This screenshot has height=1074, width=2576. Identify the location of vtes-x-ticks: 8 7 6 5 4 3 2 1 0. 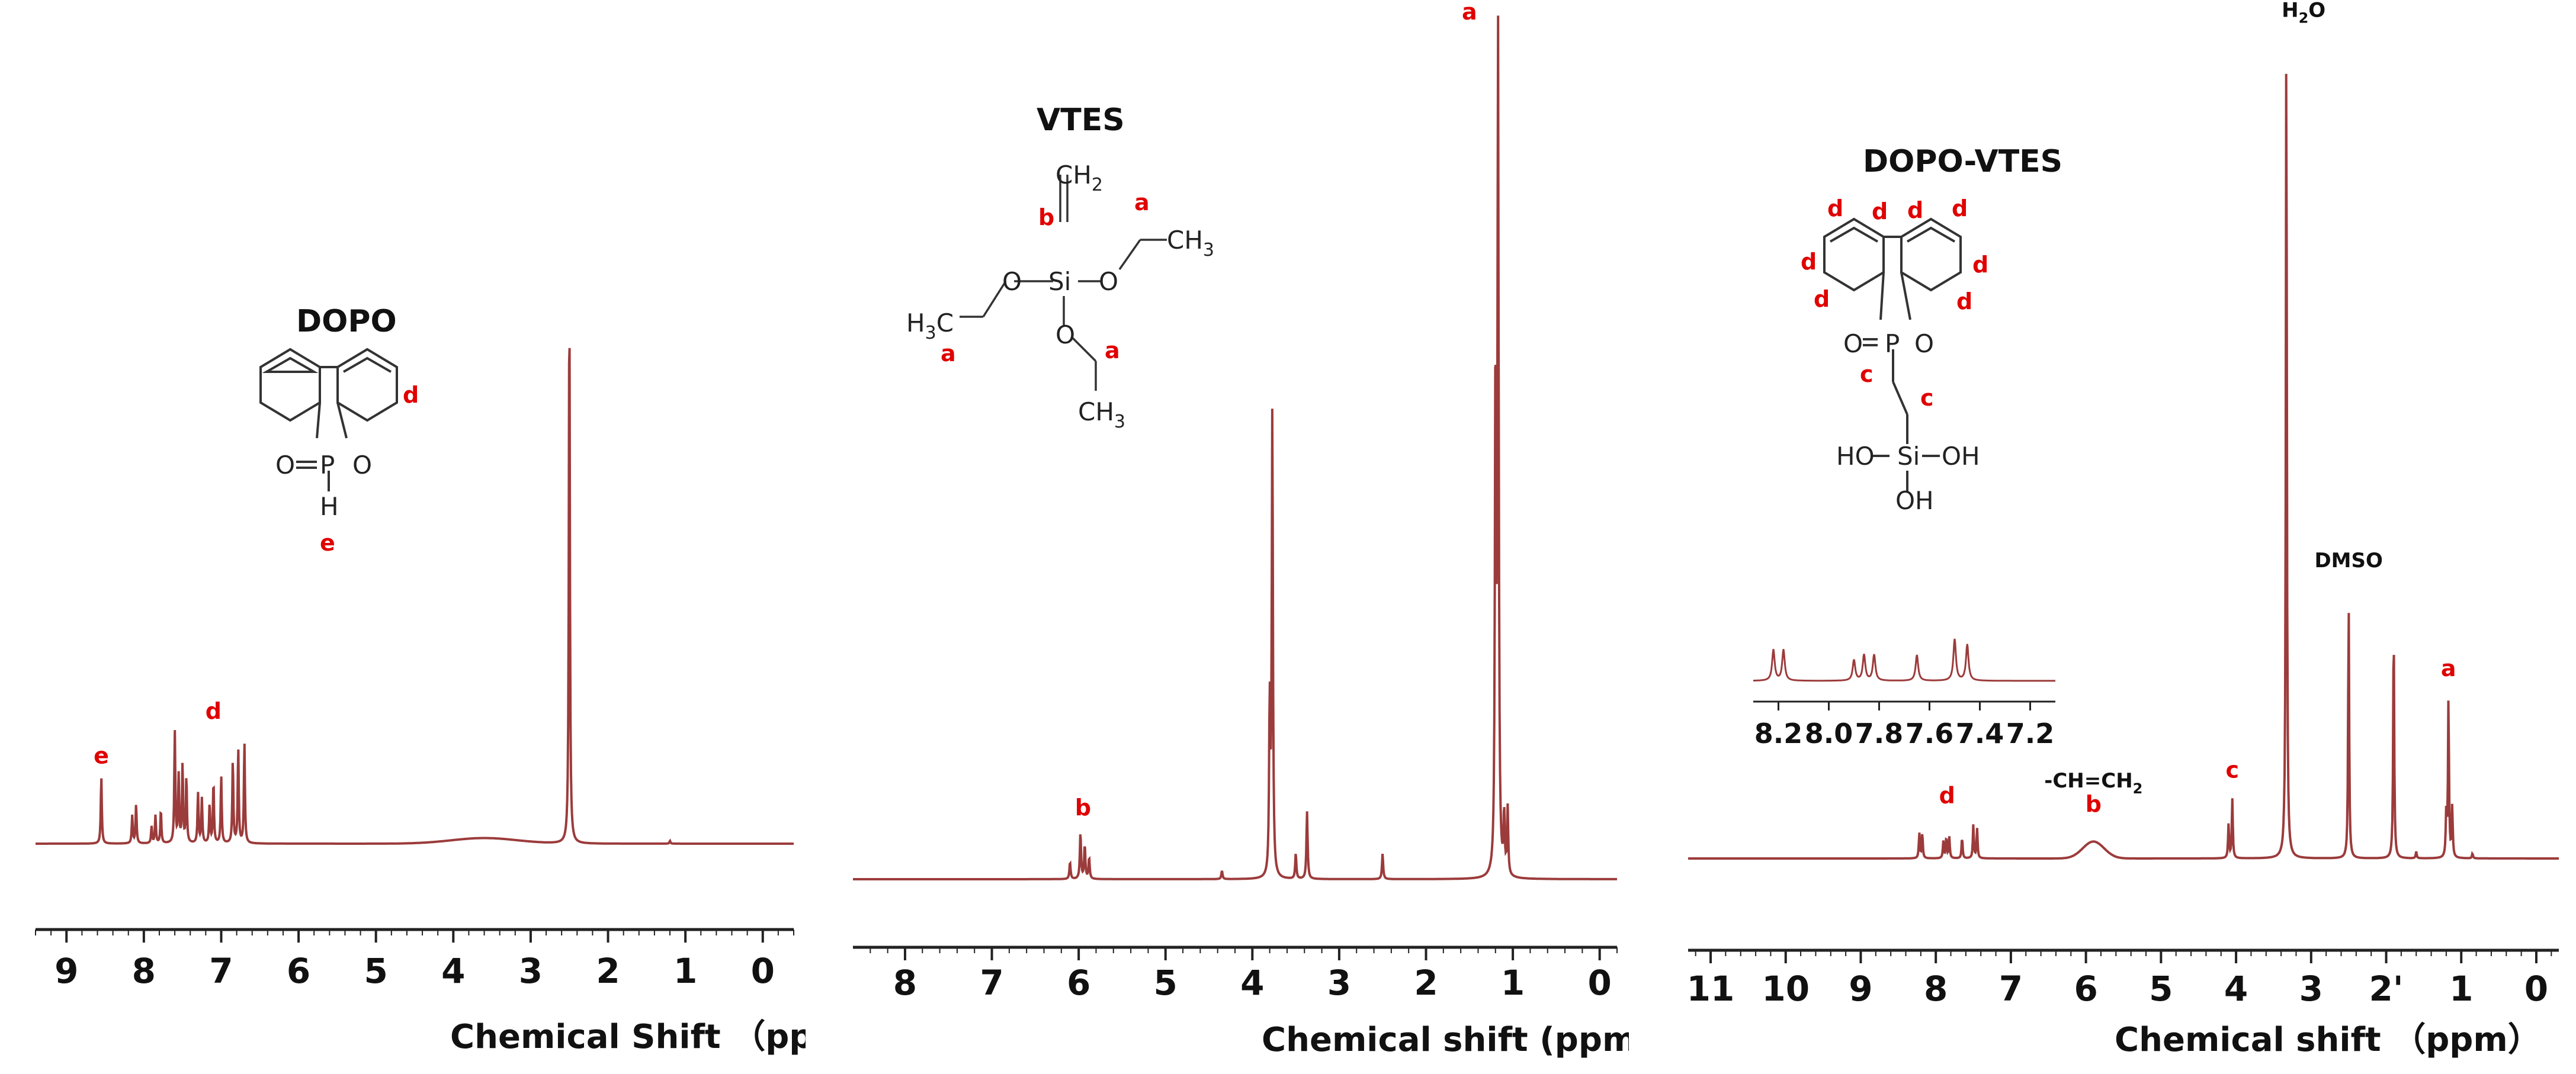
(1244, 975).